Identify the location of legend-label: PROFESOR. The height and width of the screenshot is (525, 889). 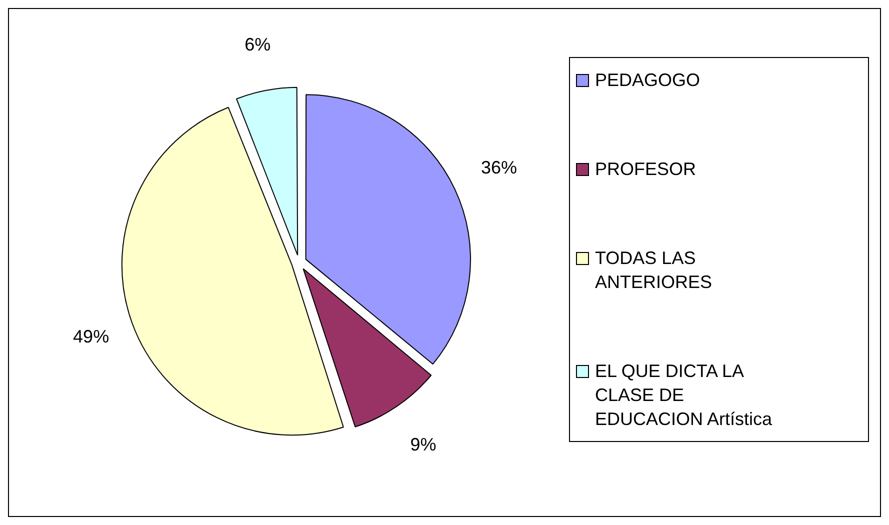
(646, 169).